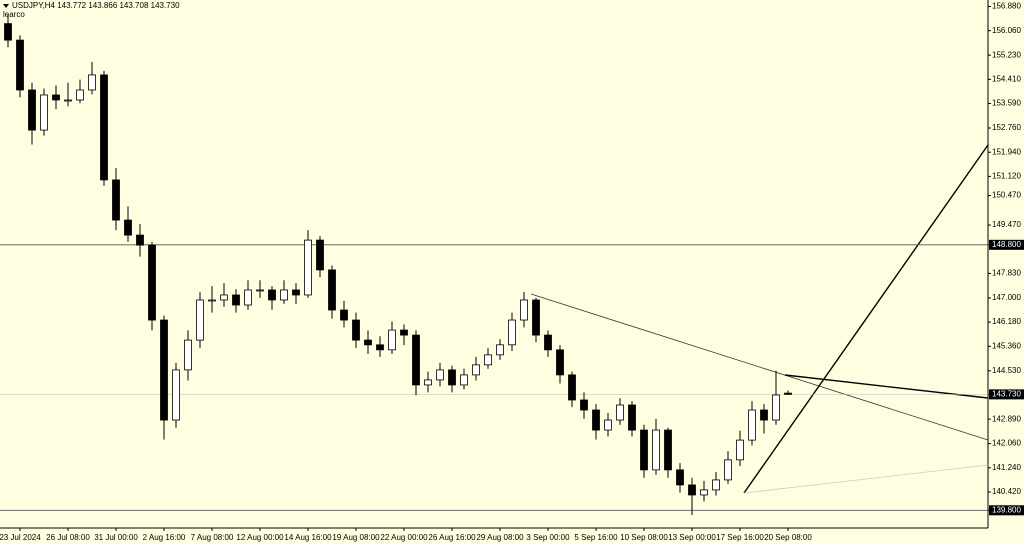  Describe the element at coordinates (596, 537) in the screenshot. I see `x-tick-label: 5 Sep 16:00` at that location.